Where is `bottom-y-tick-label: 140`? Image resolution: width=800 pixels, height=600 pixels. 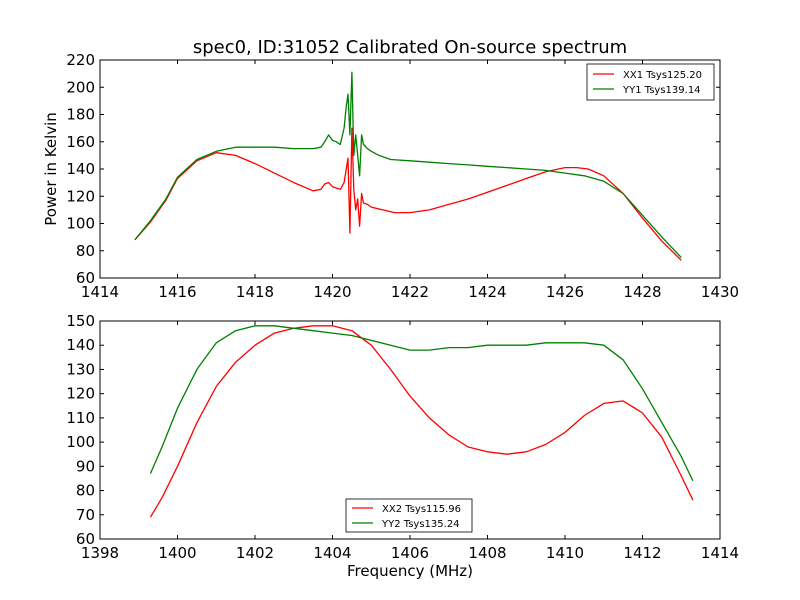 bottom-y-tick-label: 140 is located at coordinates (80, 345).